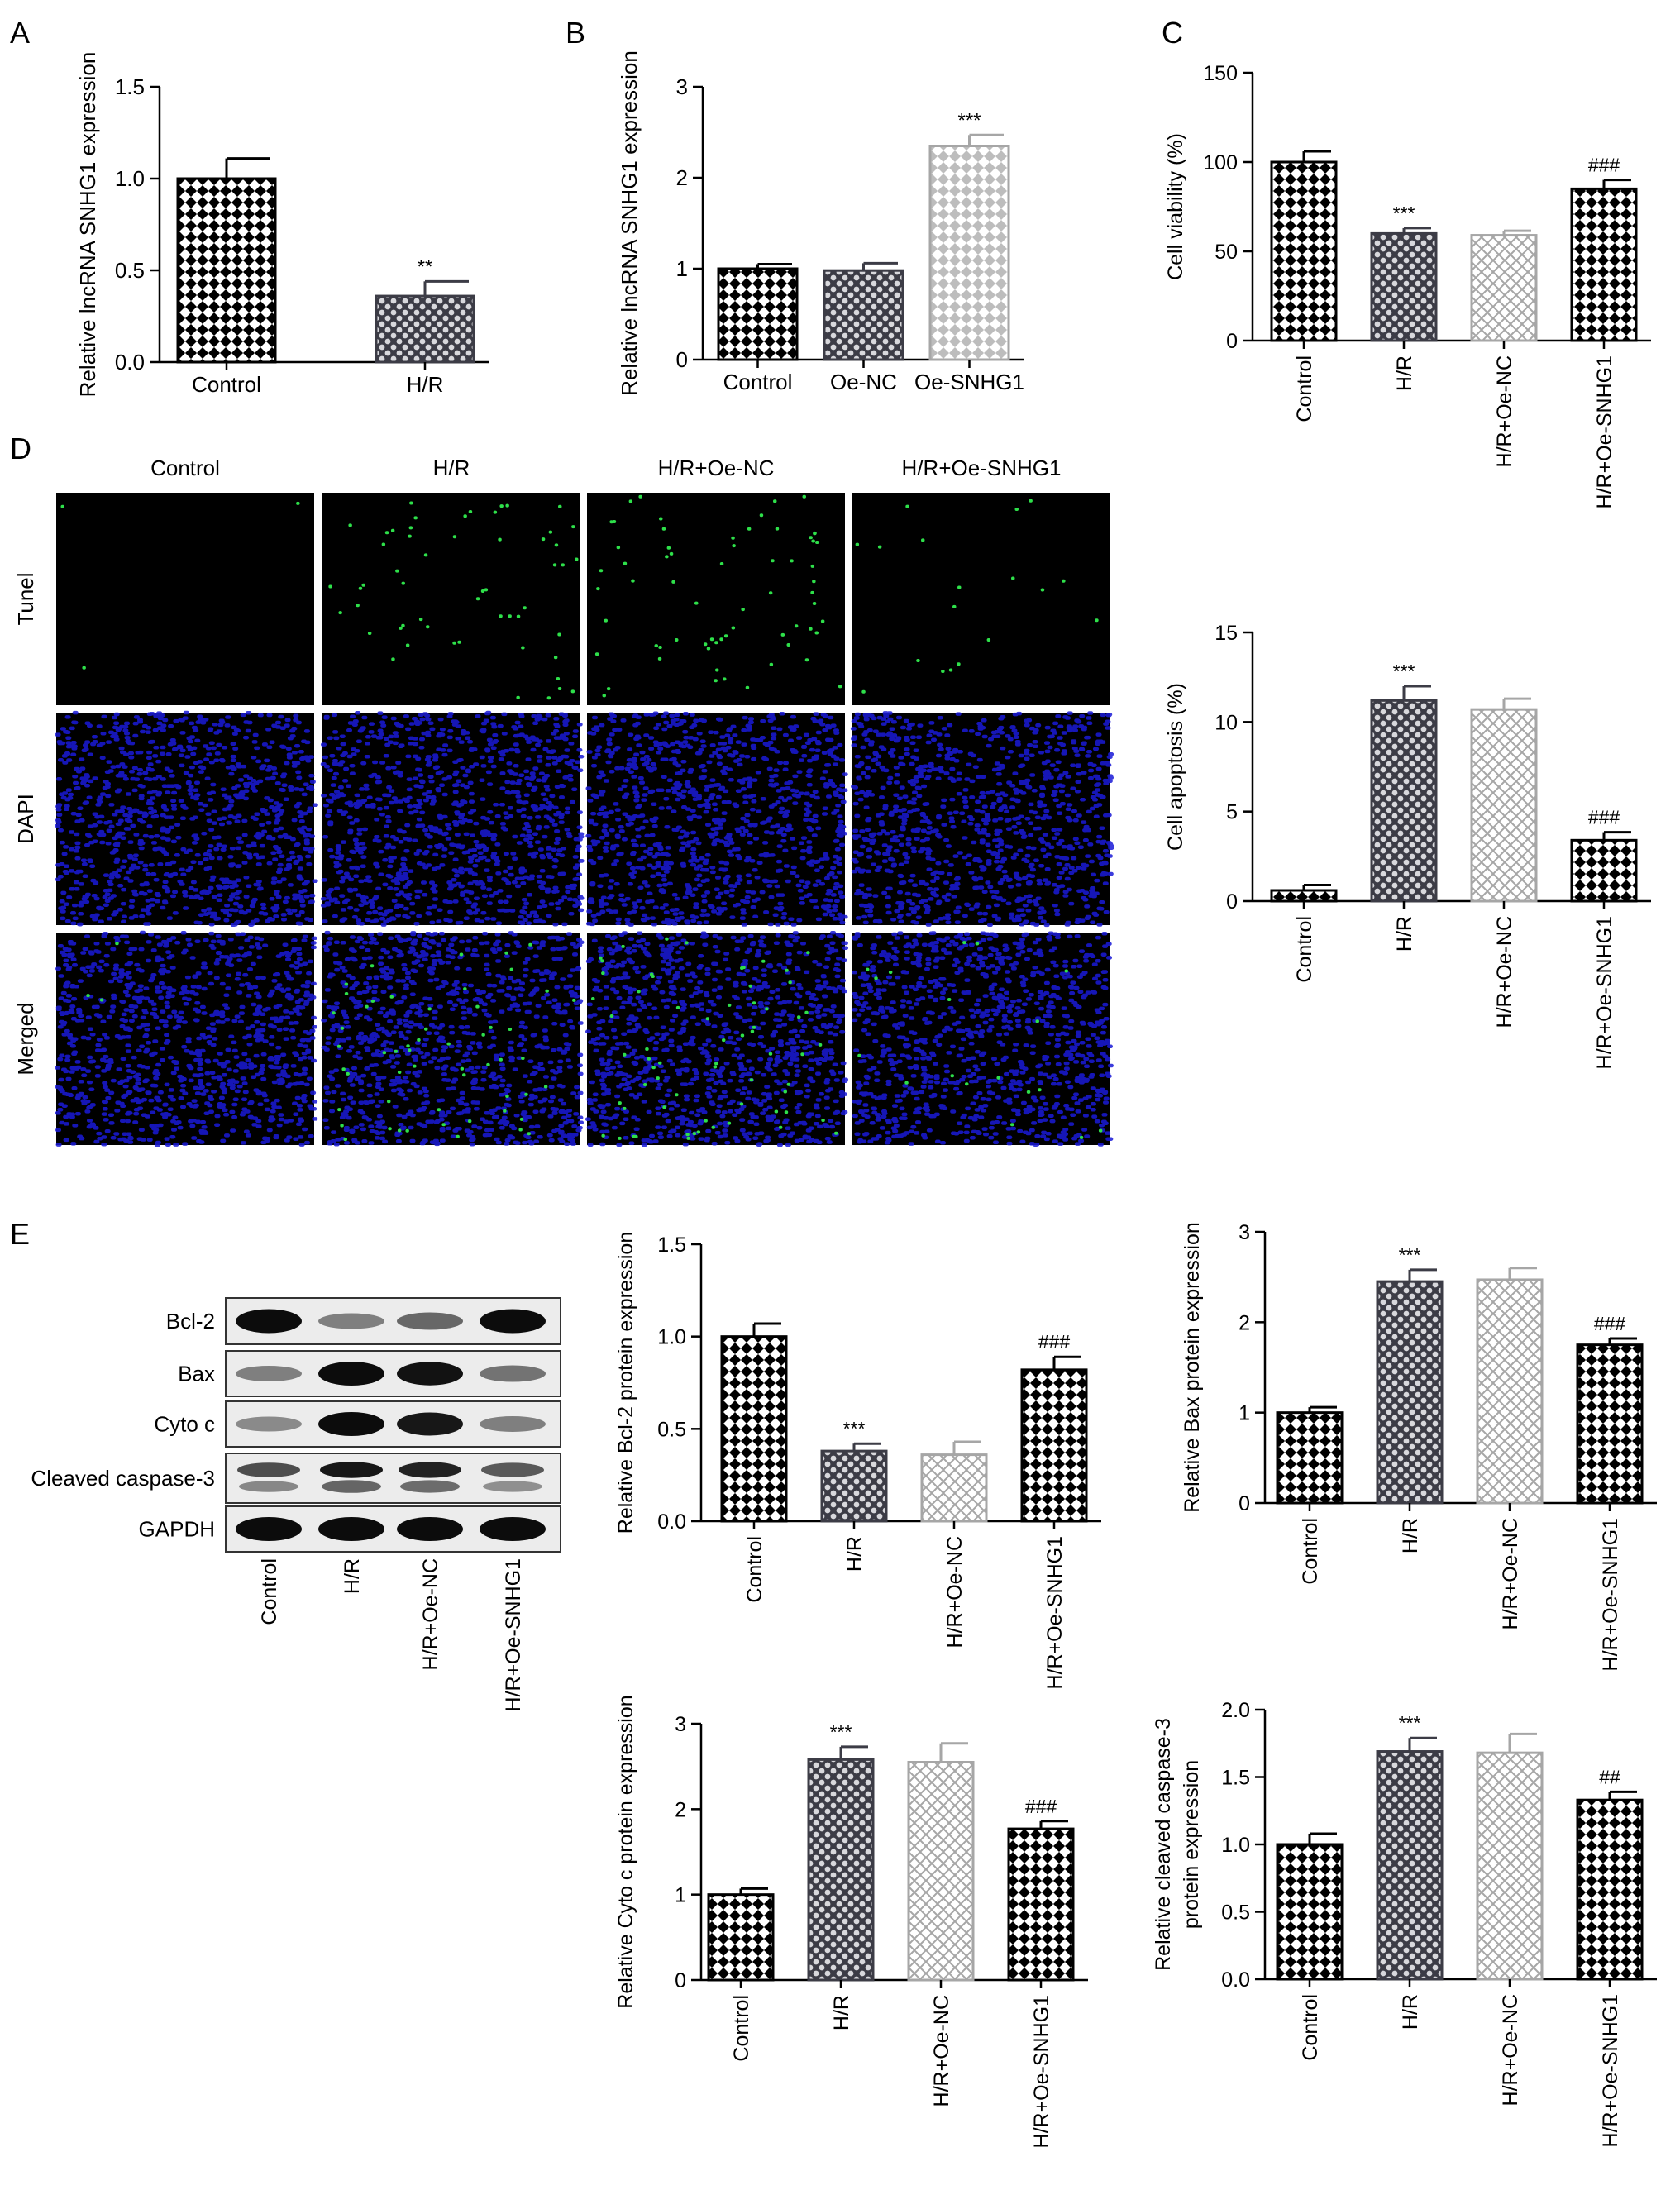  Describe the element at coordinates (716, 468) in the screenshot. I see `microscopy-column-title: H/R+Oe-NC` at that location.